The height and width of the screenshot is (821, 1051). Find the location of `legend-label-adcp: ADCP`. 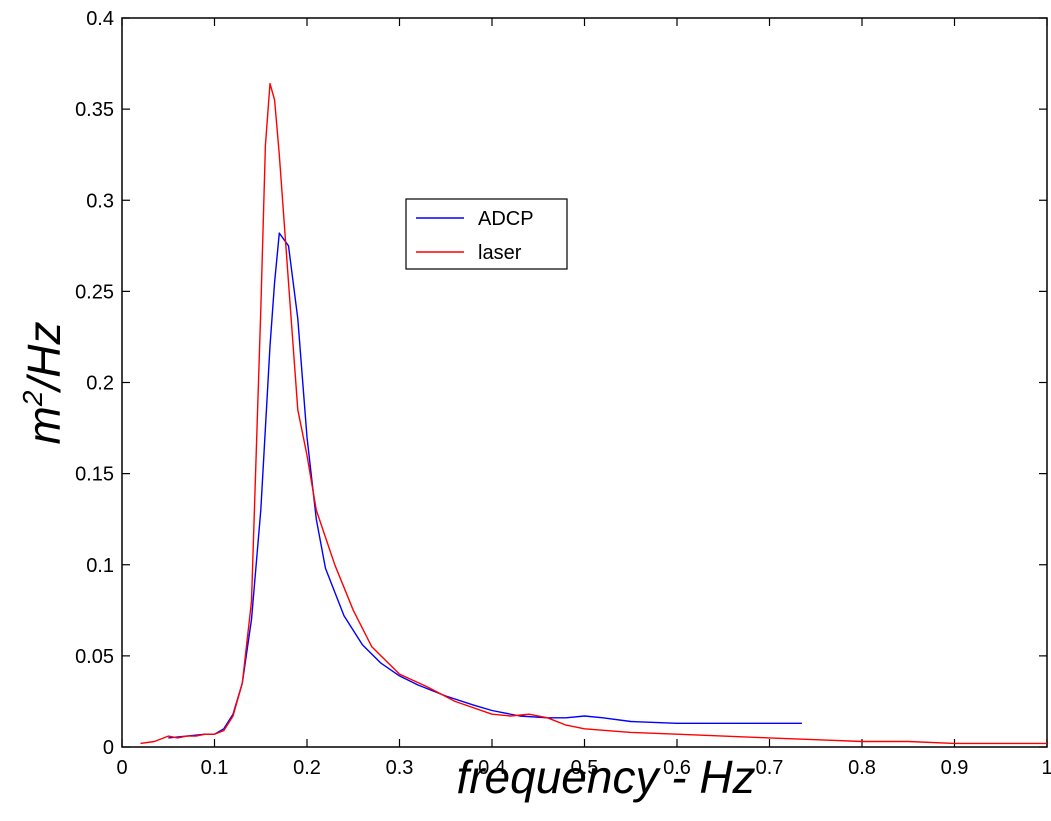

legend-label-adcp: ADCP is located at coordinates (506, 219).